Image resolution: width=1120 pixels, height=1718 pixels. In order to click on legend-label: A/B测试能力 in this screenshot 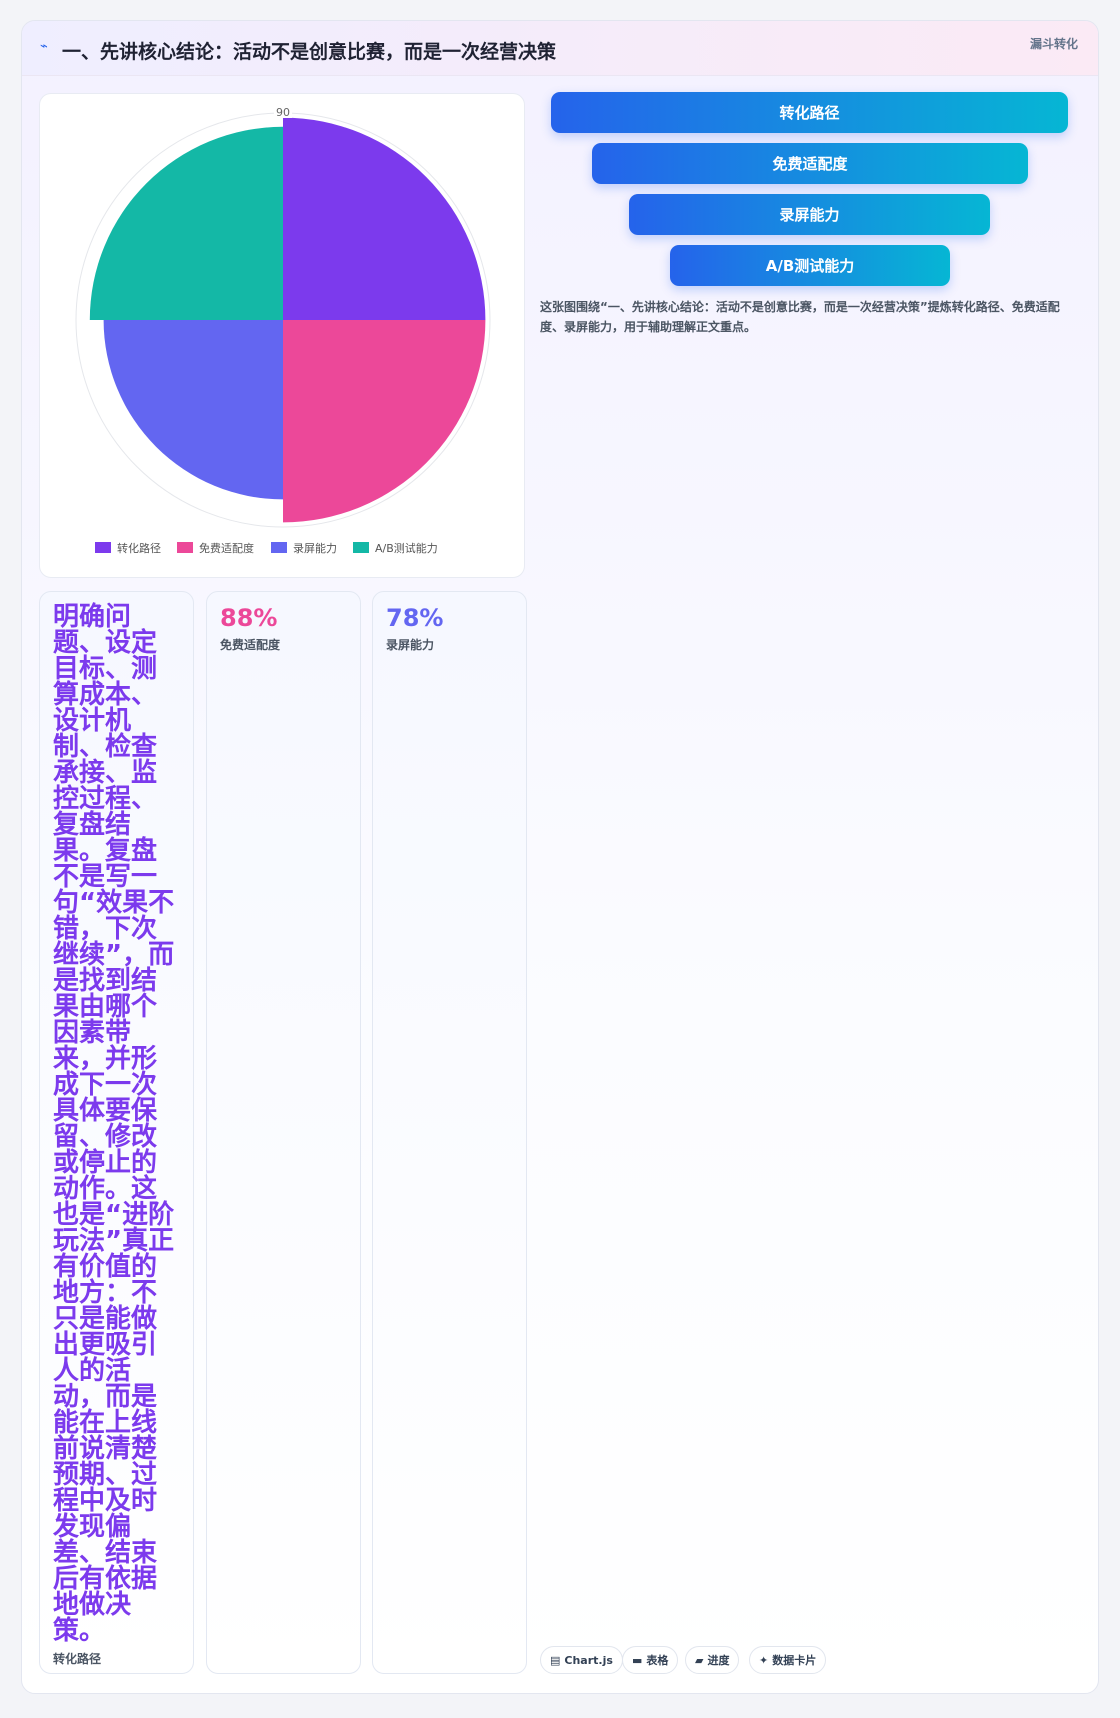, I will do `click(406, 548)`.